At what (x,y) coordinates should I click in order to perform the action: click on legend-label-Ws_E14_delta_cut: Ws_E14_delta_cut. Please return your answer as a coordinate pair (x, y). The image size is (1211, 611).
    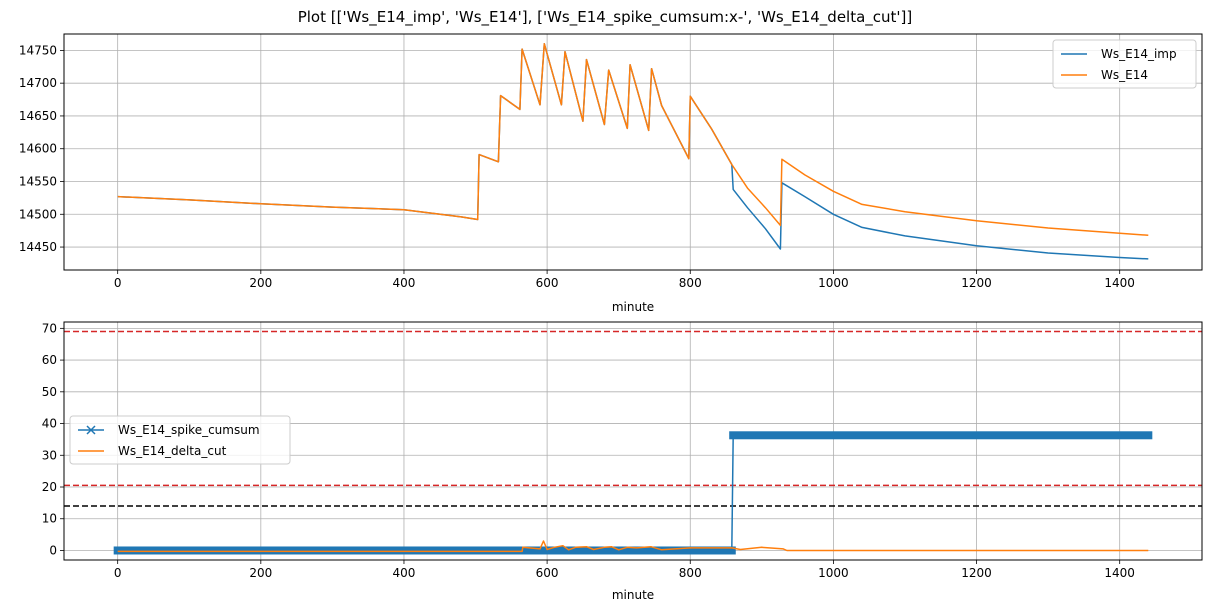
    Looking at the image, I should click on (172, 451).